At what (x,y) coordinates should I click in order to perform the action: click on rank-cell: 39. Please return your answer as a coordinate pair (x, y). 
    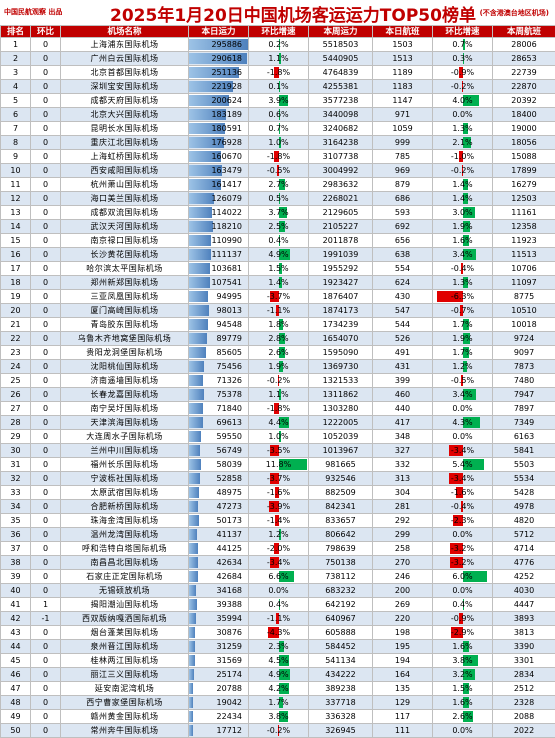
    Looking at the image, I should click on (16, 577).